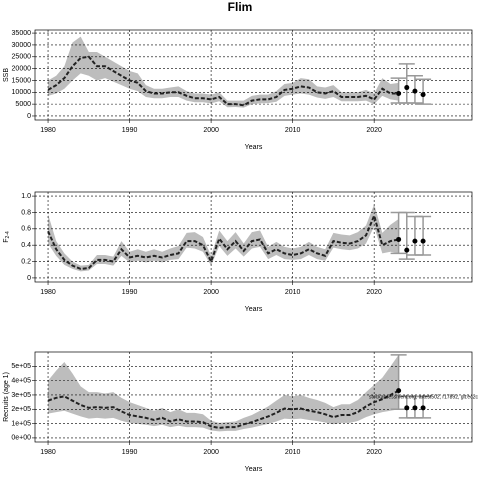  What do you see at coordinates (26, 229) in the screenshot?
I see `y-tick-label: 0.6` at bounding box center [26, 229].